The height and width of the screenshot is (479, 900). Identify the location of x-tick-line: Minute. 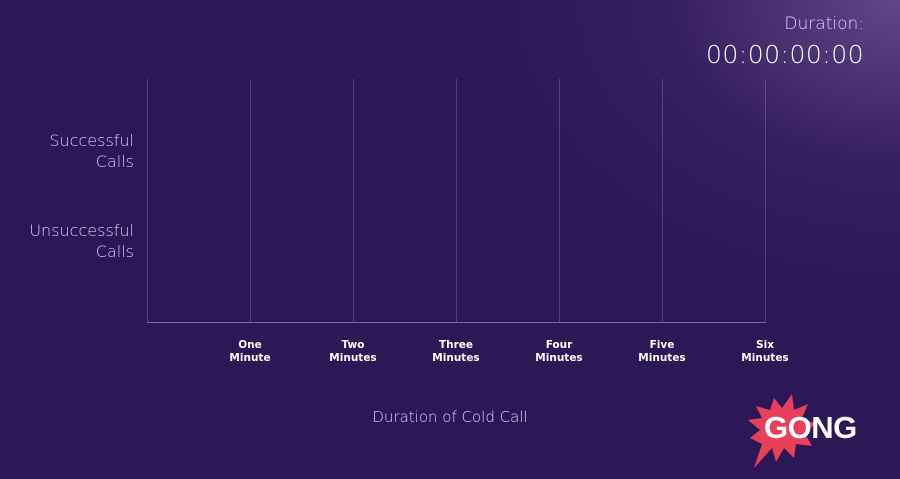
(250, 358).